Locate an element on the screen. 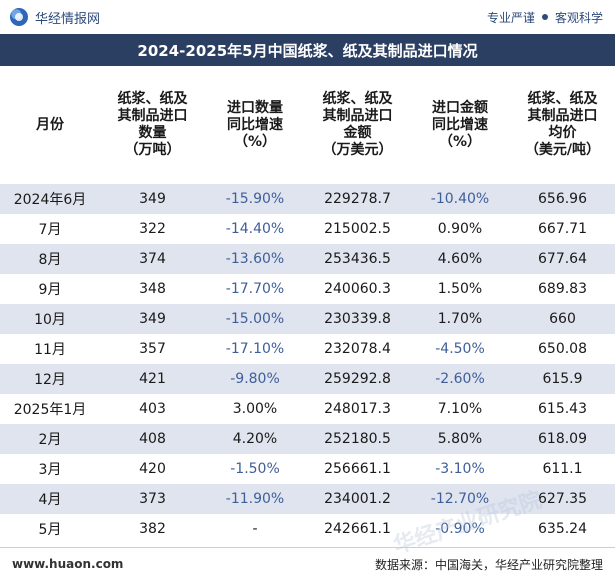  table-row: 12月 421 -9.80% 259292.8 -2.60% 615.9 is located at coordinates (307, 379).